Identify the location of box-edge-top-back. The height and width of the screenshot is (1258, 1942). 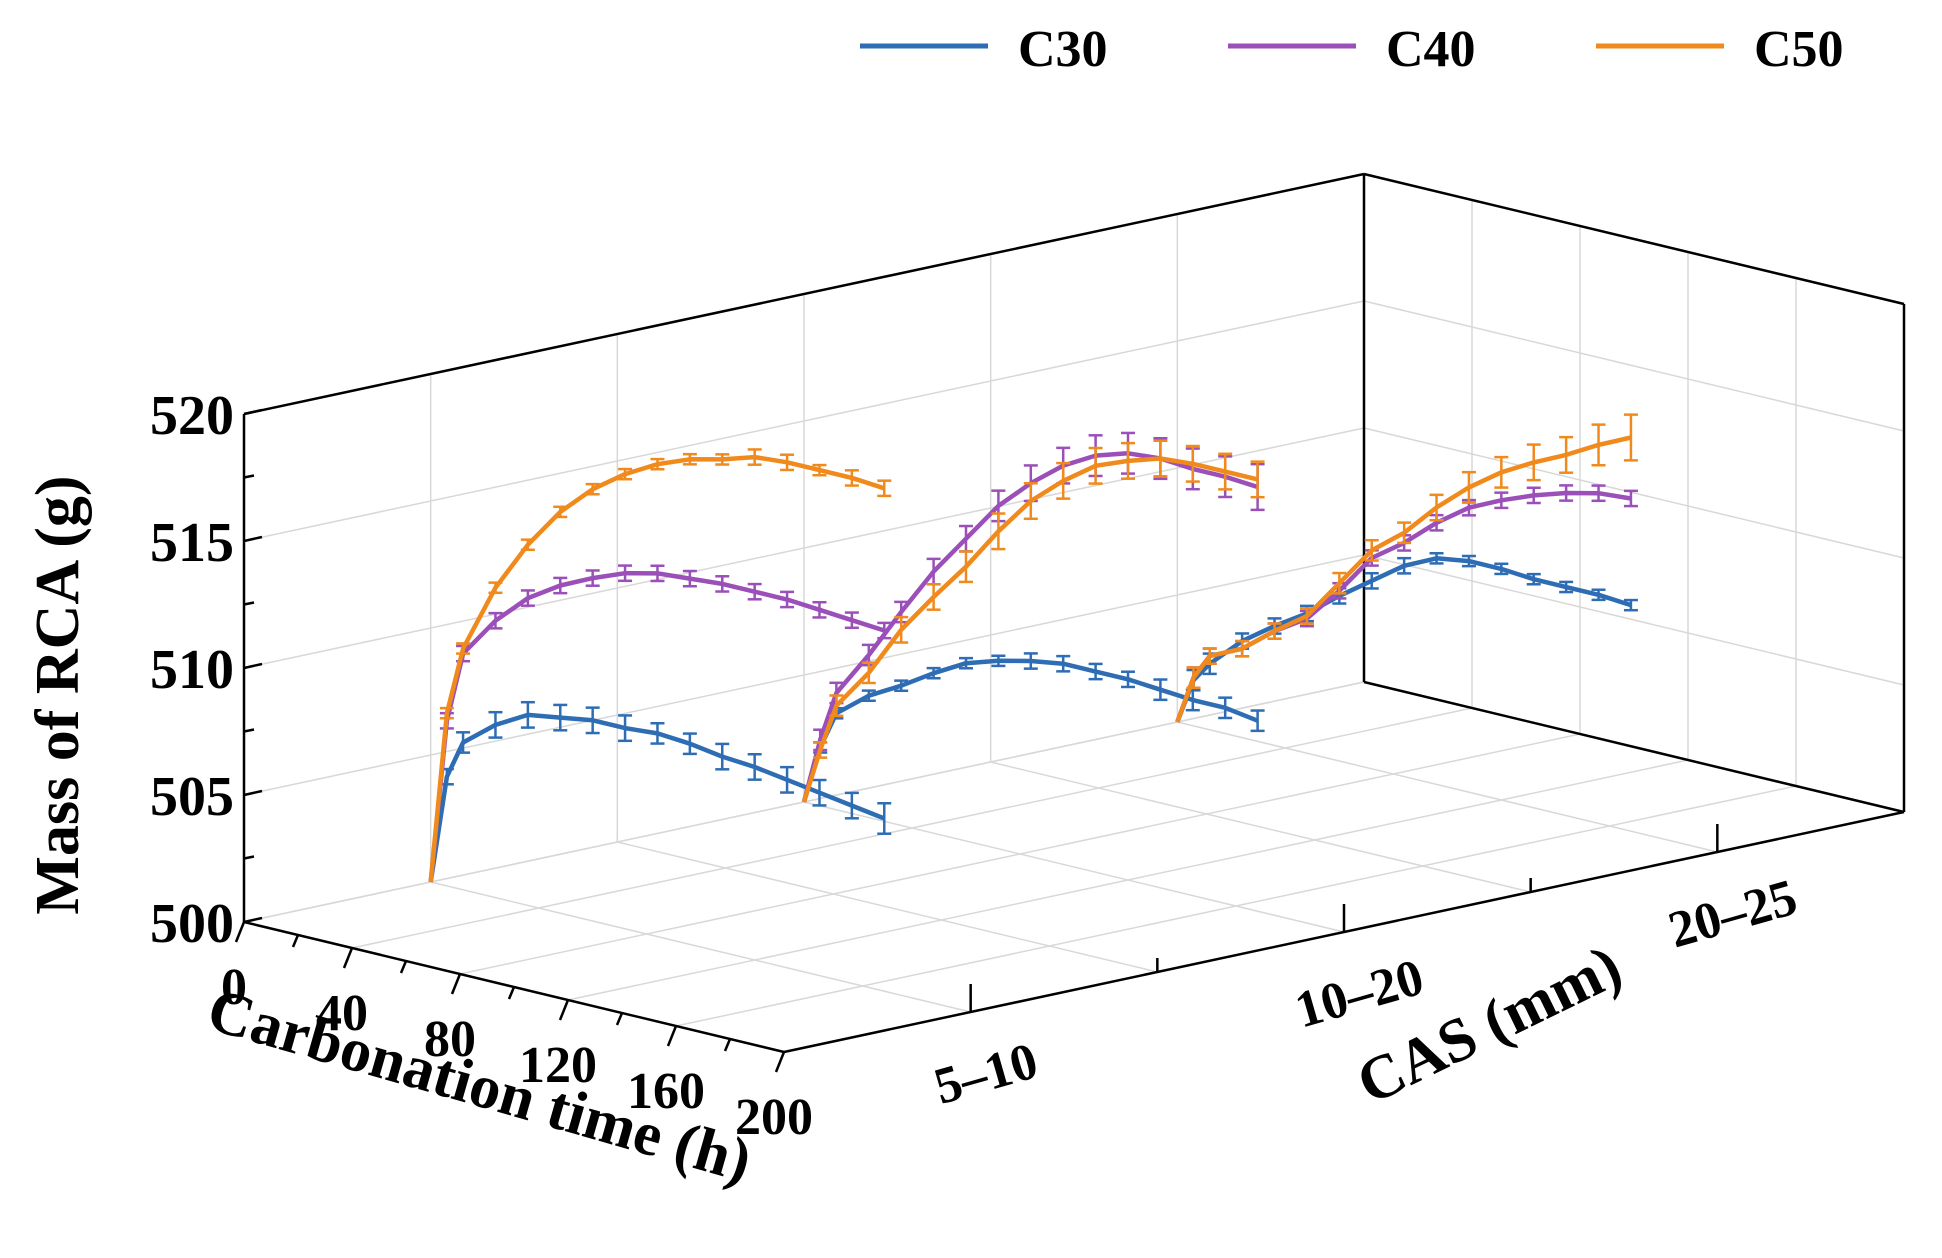
(804, 294).